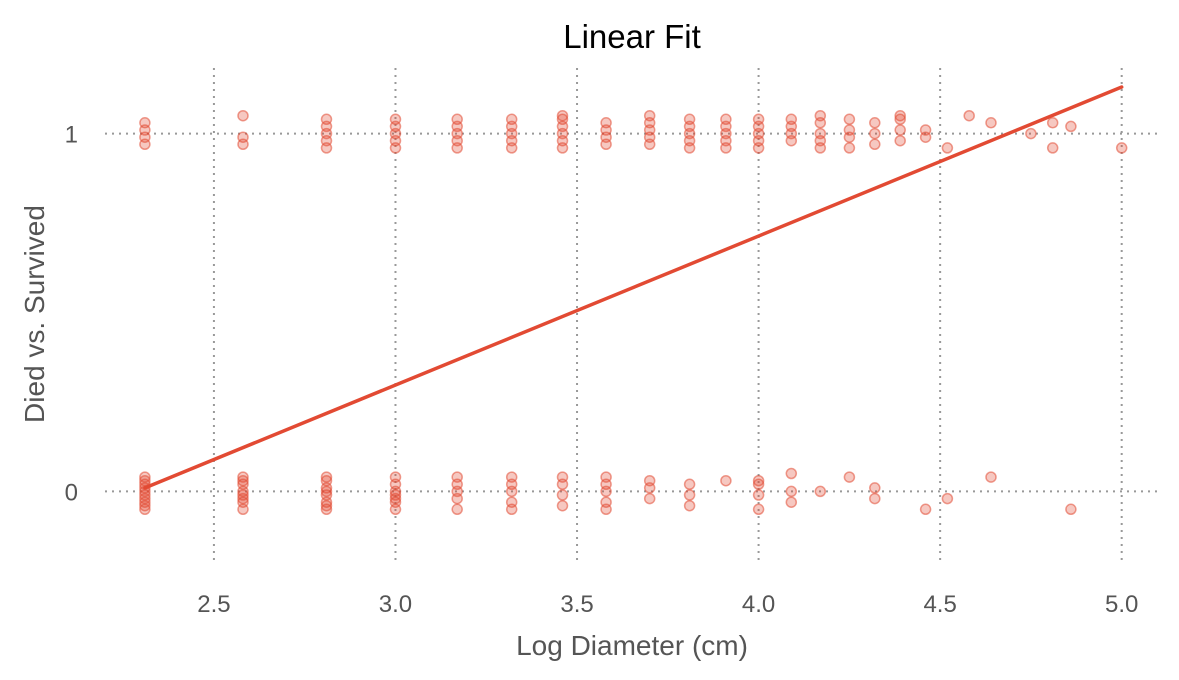 The height and width of the screenshot is (680, 1179). What do you see at coordinates (939, 604) in the screenshot?
I see `x-tick-label: 4.5` at bounding box center [939, 604].